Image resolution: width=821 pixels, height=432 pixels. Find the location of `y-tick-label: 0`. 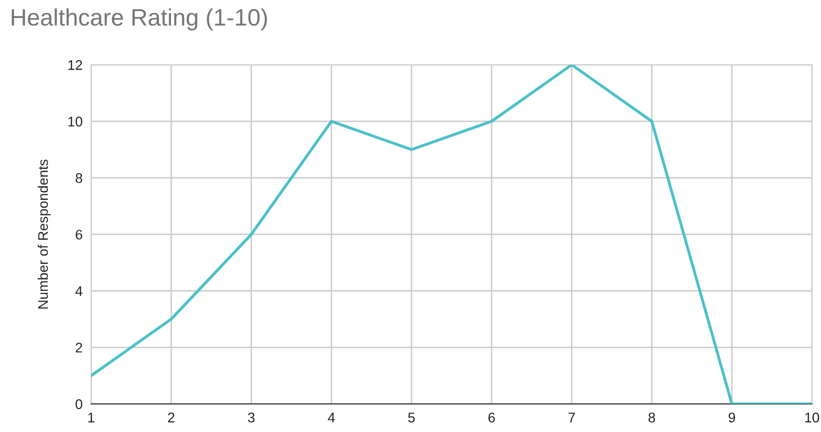

y-tick-label: 0 is located at coordinates (79, 404).